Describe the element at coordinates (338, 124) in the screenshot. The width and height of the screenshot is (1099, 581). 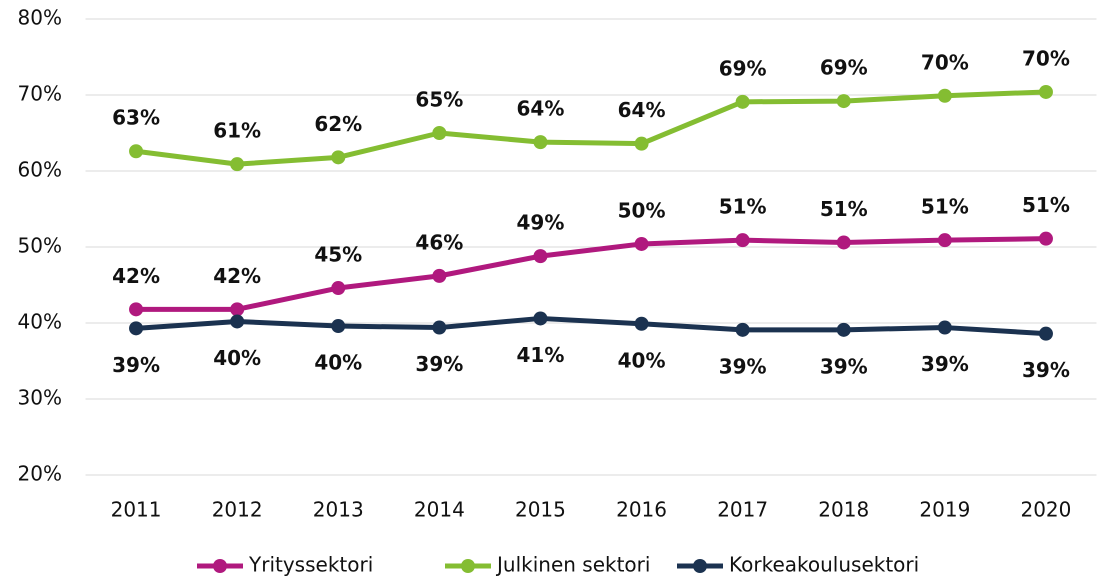
I see `data-label: 62%` at that location.